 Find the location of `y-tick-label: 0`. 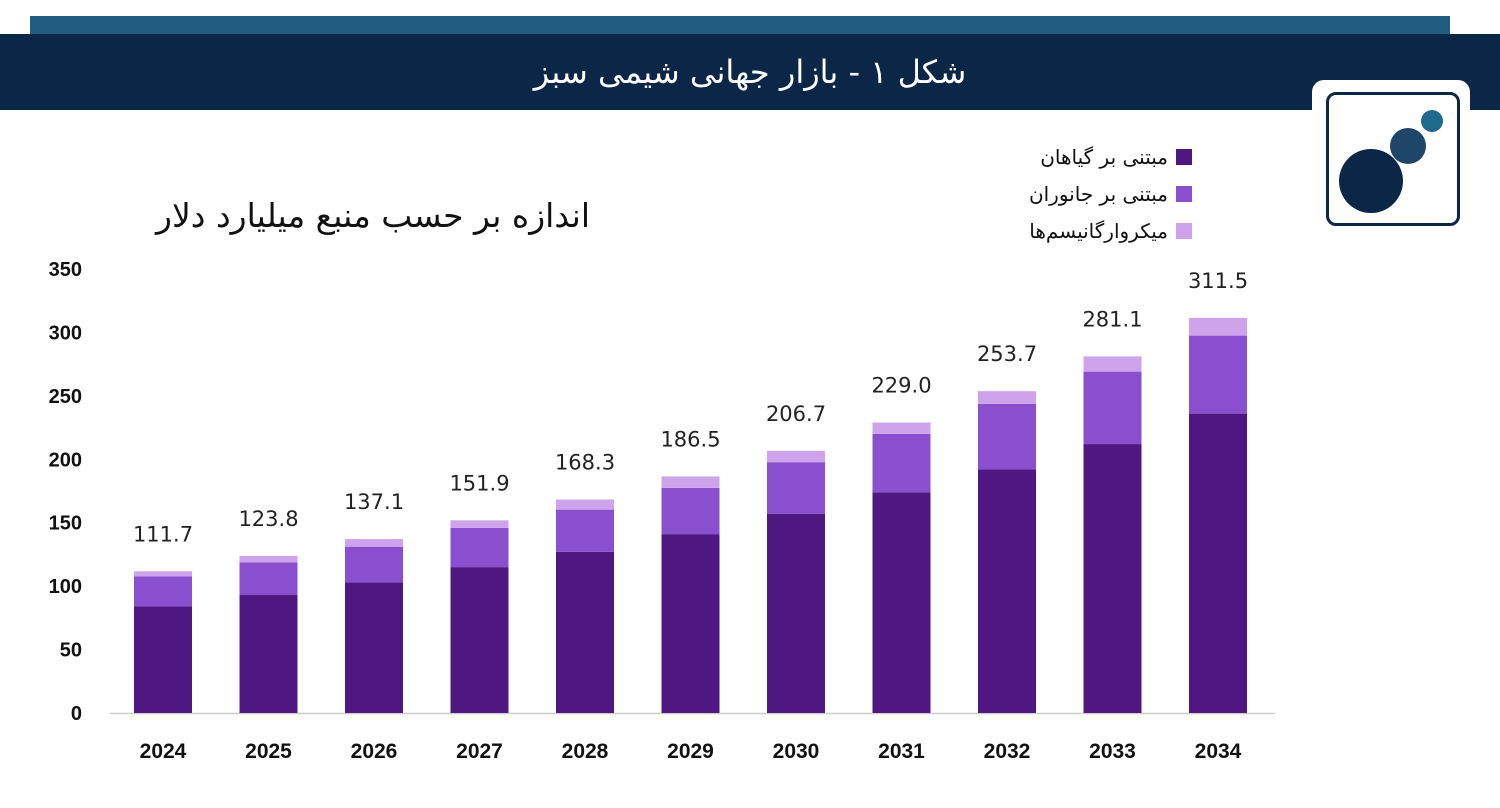

y-tick-label: 0 is located at coordinates (76, 714).